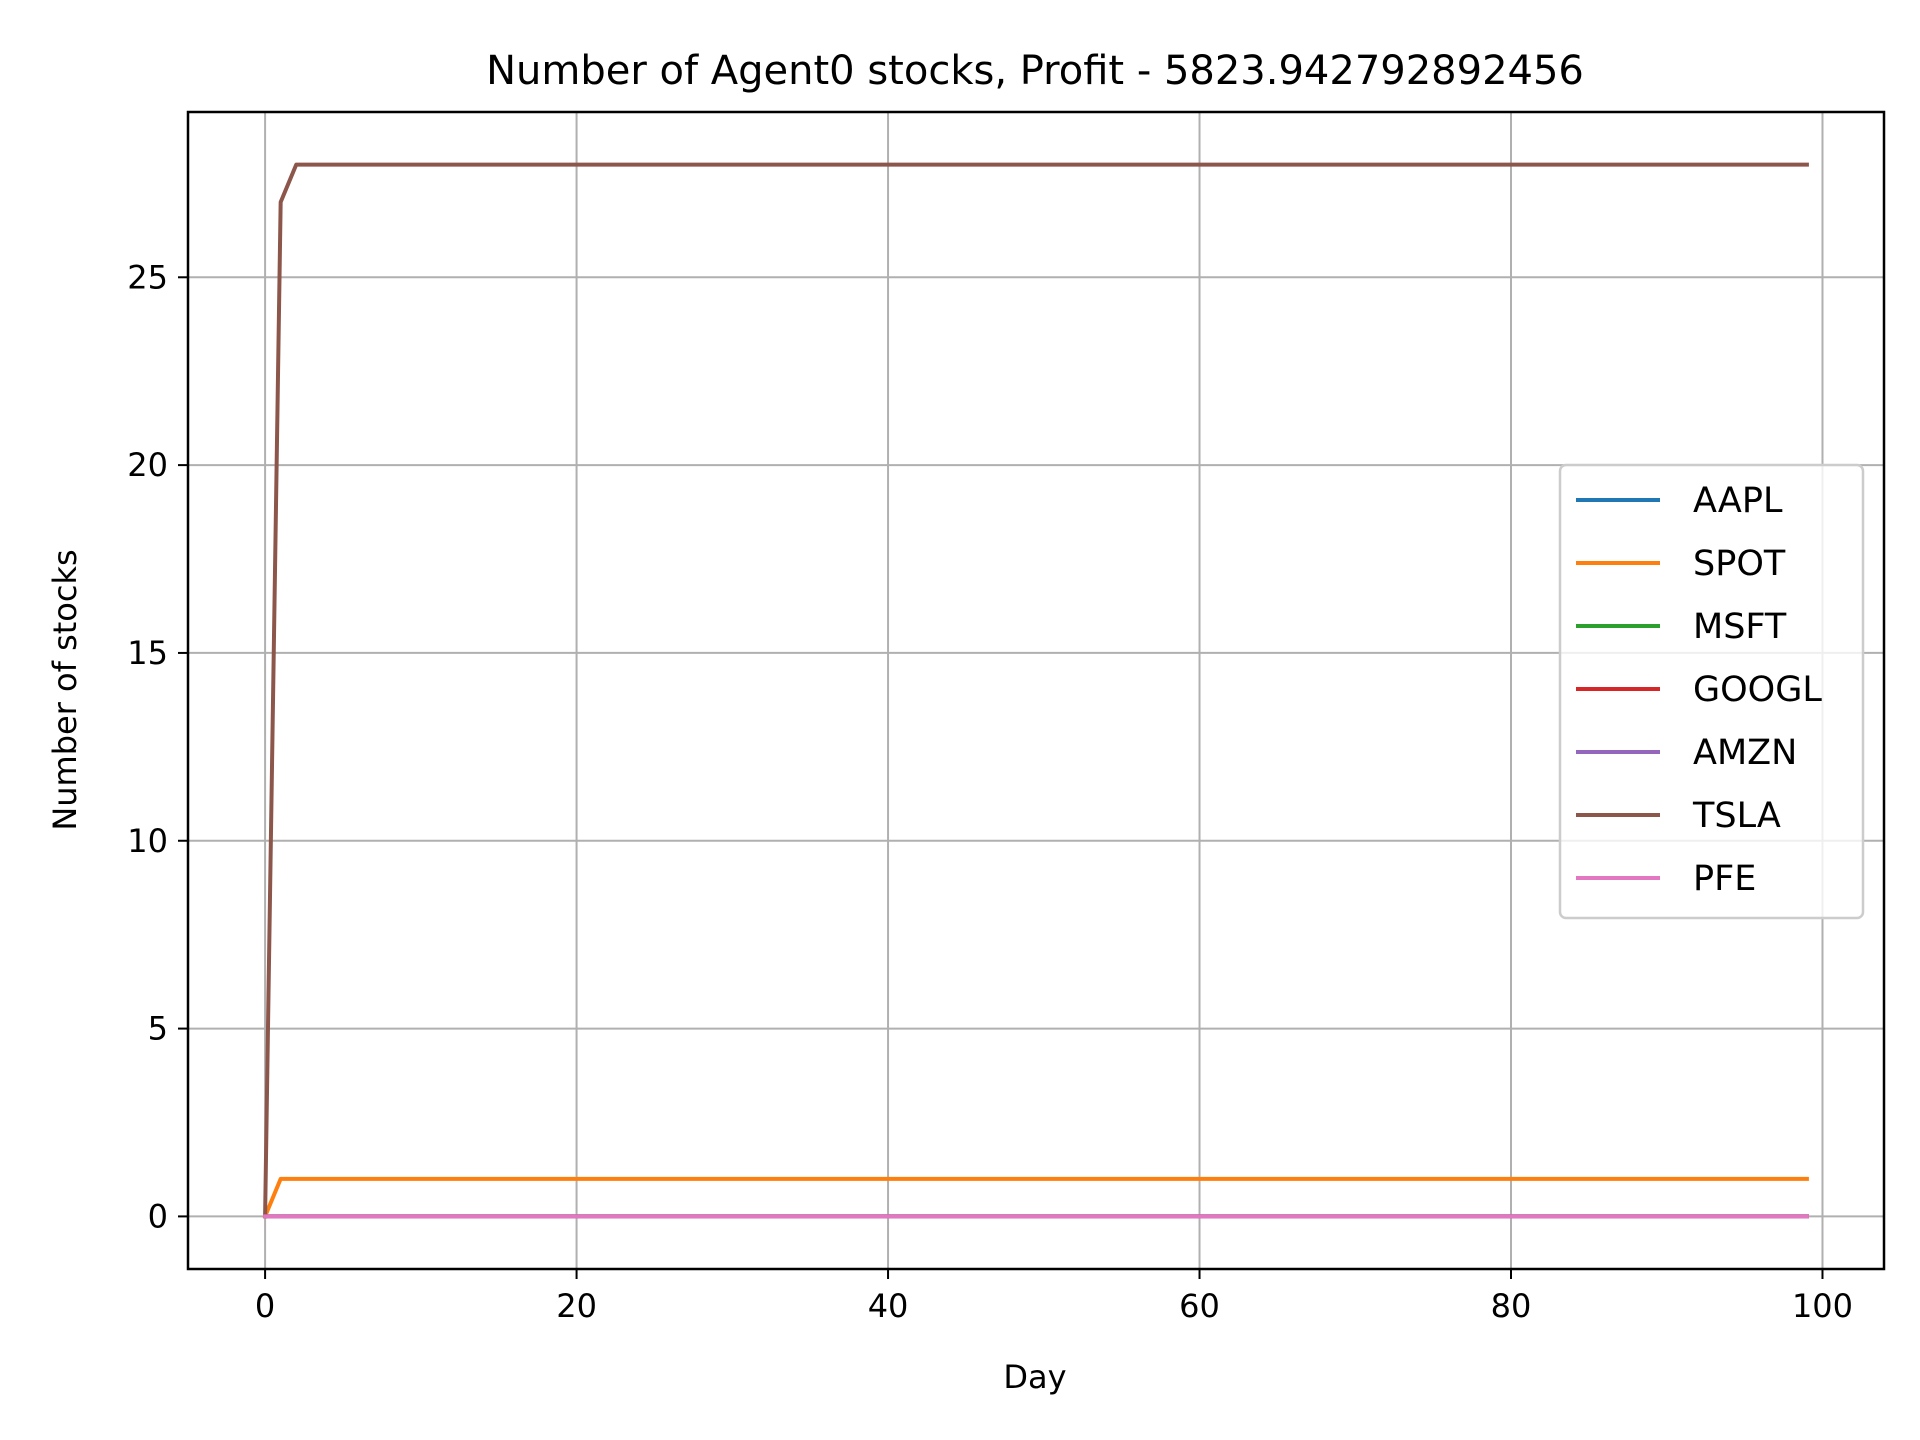 The width and height of the screenshot is (1920, 1440). Describe the element at coordinates (1739, 564) in the screenshot. I see `legend-label-spot: SPOT` at that location.